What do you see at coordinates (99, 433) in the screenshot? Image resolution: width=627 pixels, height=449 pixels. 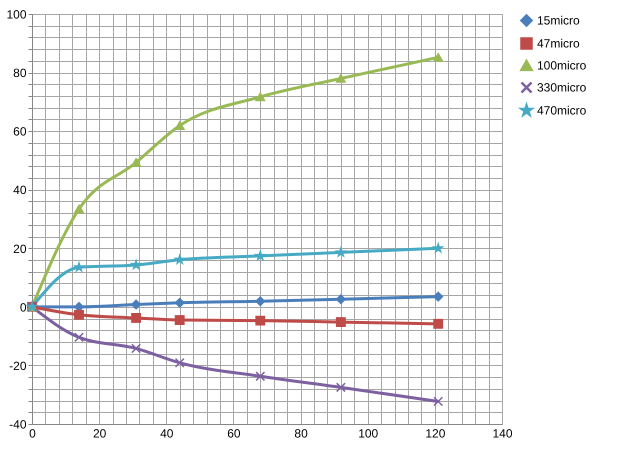 I see `x-tick-label: 20` at bounding box center [99, 433].